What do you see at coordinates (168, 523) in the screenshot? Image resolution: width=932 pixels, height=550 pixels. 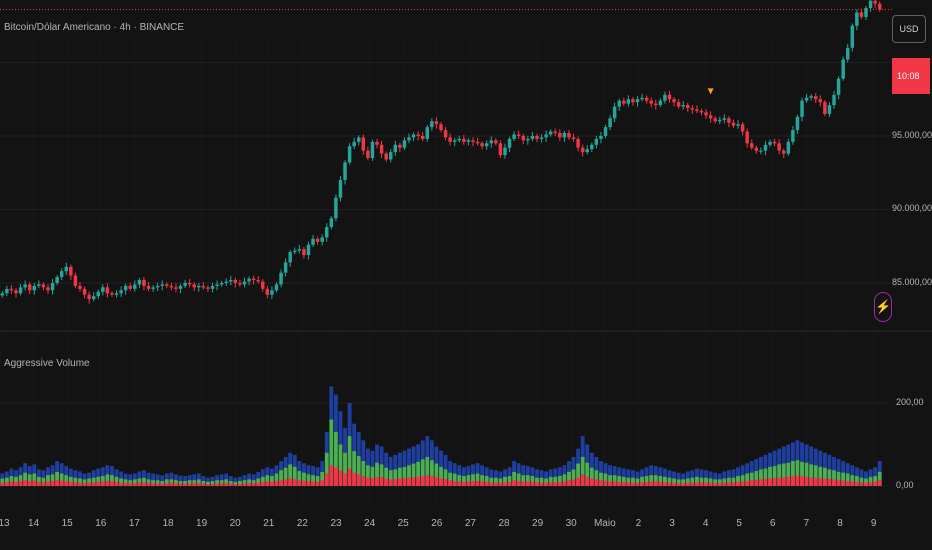 I see `time-tick-label: 18` at bounding box center [168, 523].